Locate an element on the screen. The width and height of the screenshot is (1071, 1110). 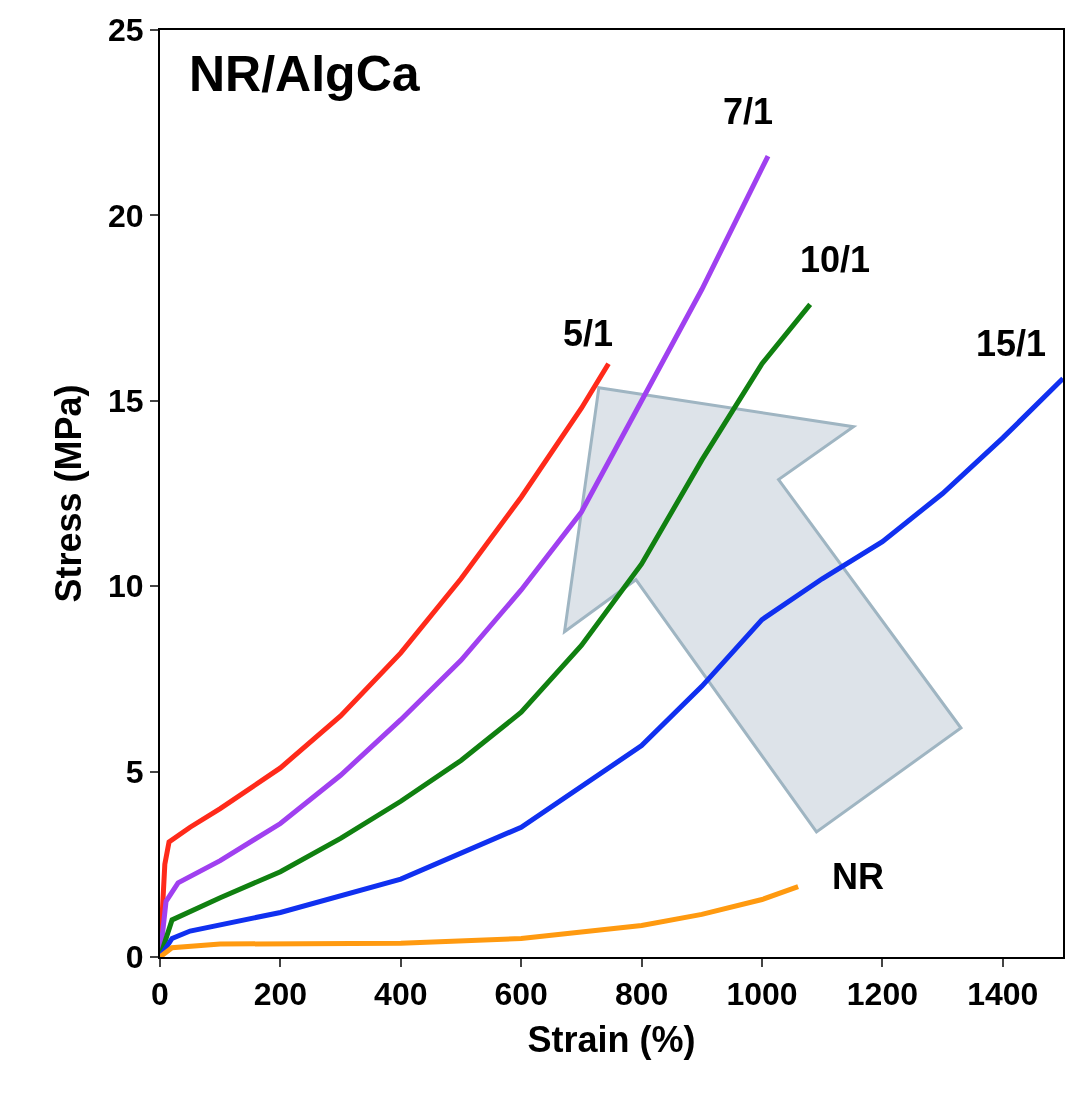
x-tick-label: 400 is located at coordinates (401, 994).